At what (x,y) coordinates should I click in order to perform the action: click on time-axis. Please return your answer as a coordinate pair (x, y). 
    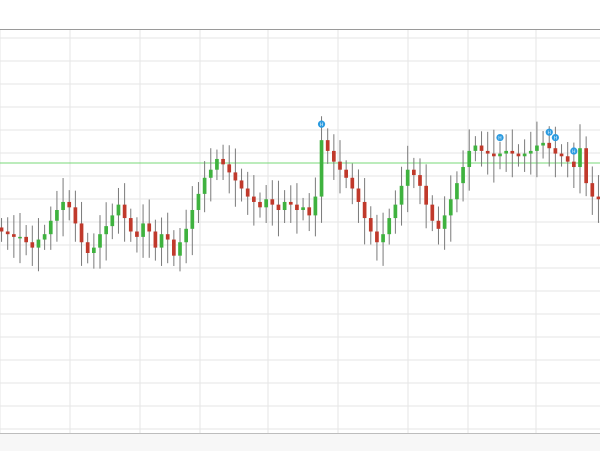
    Looking at the image, I should click on (300, 442).